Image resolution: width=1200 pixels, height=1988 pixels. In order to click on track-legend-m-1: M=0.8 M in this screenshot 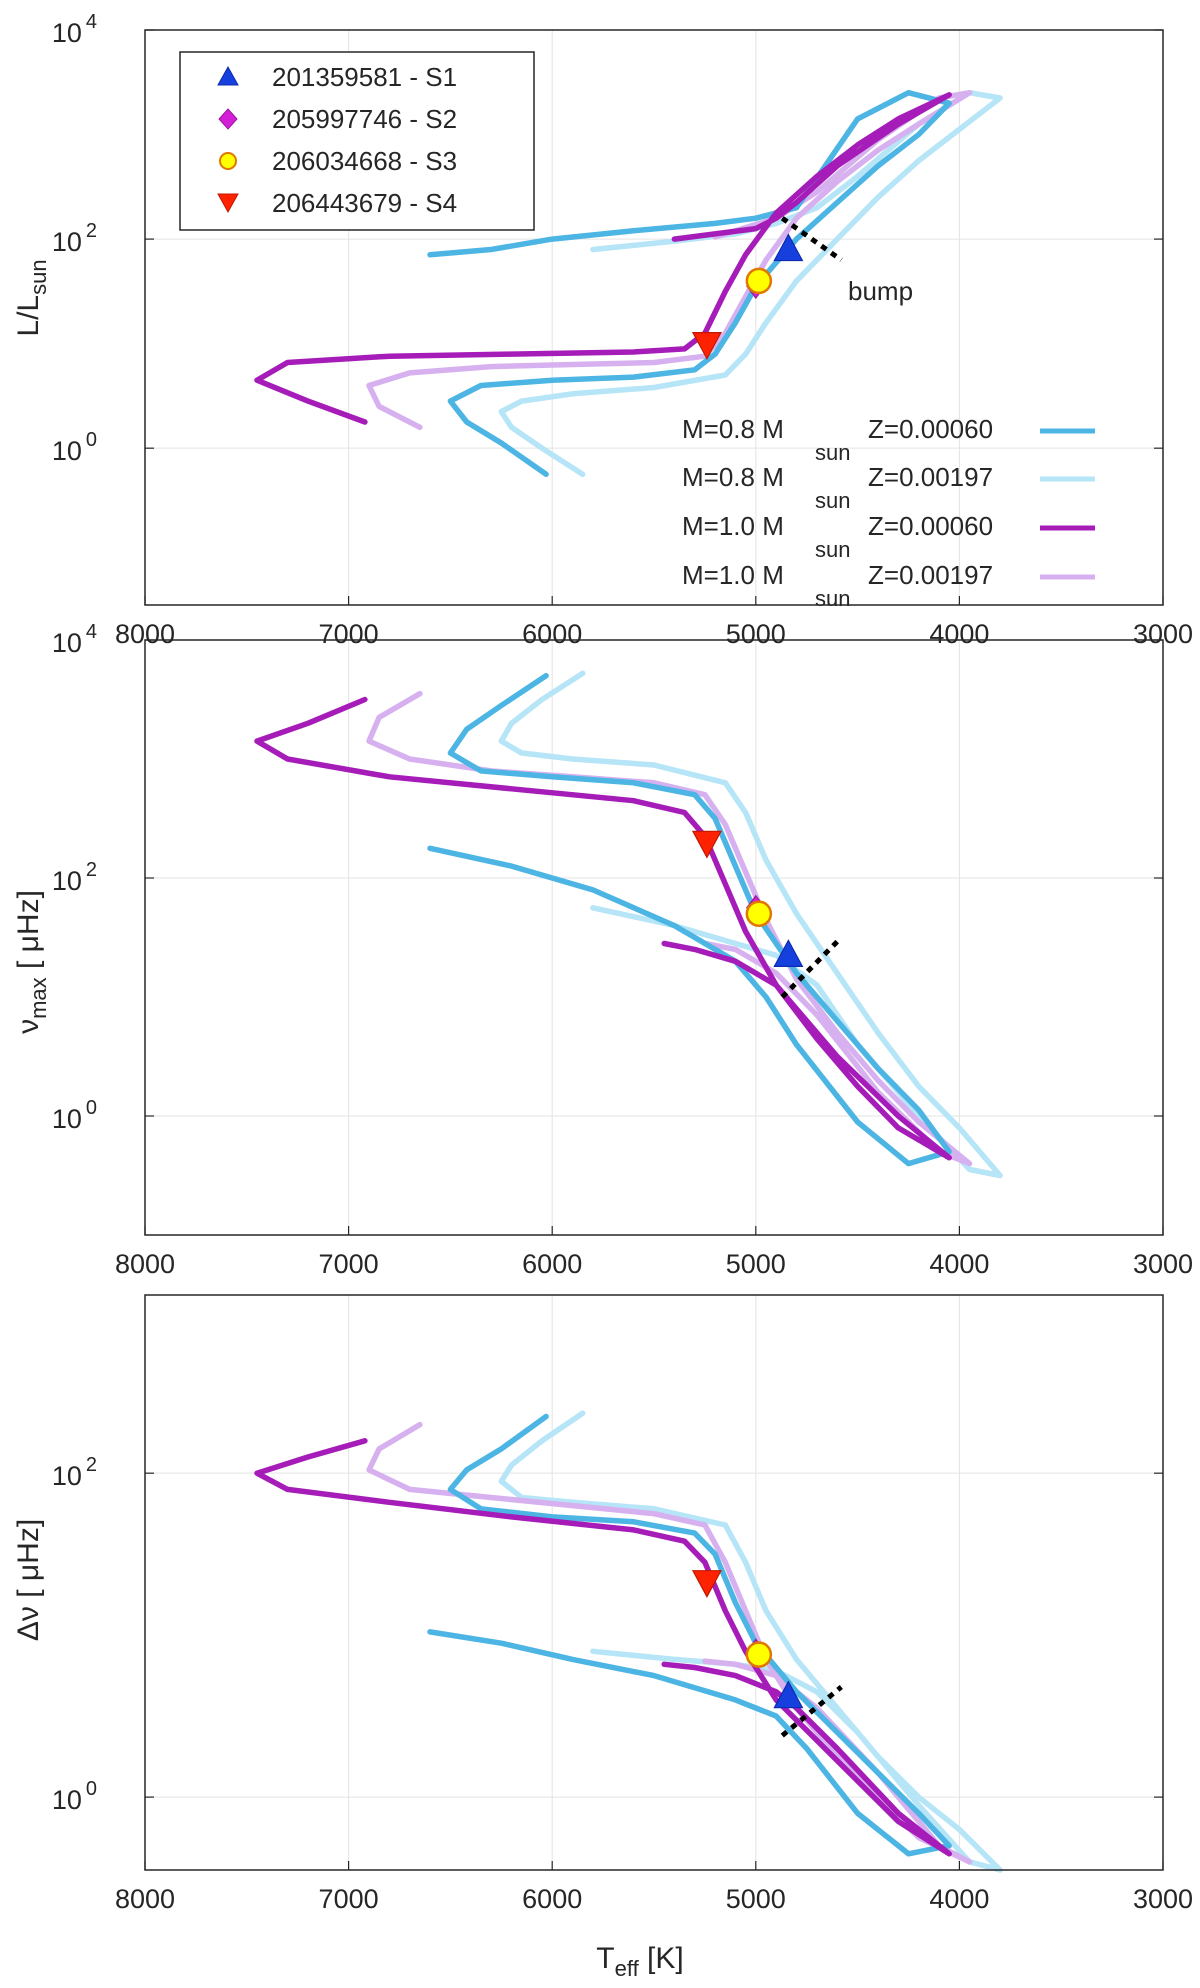, I will do `click(733, 429)`.